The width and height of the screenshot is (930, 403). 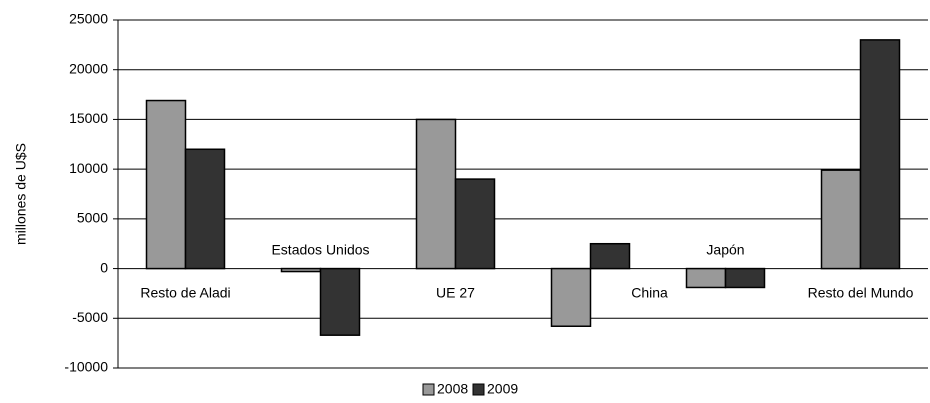 What do you see at coordinates (86, 367) in the screenshot?
I see `y-tick-label: -10000` at bounding box center [86, 367].